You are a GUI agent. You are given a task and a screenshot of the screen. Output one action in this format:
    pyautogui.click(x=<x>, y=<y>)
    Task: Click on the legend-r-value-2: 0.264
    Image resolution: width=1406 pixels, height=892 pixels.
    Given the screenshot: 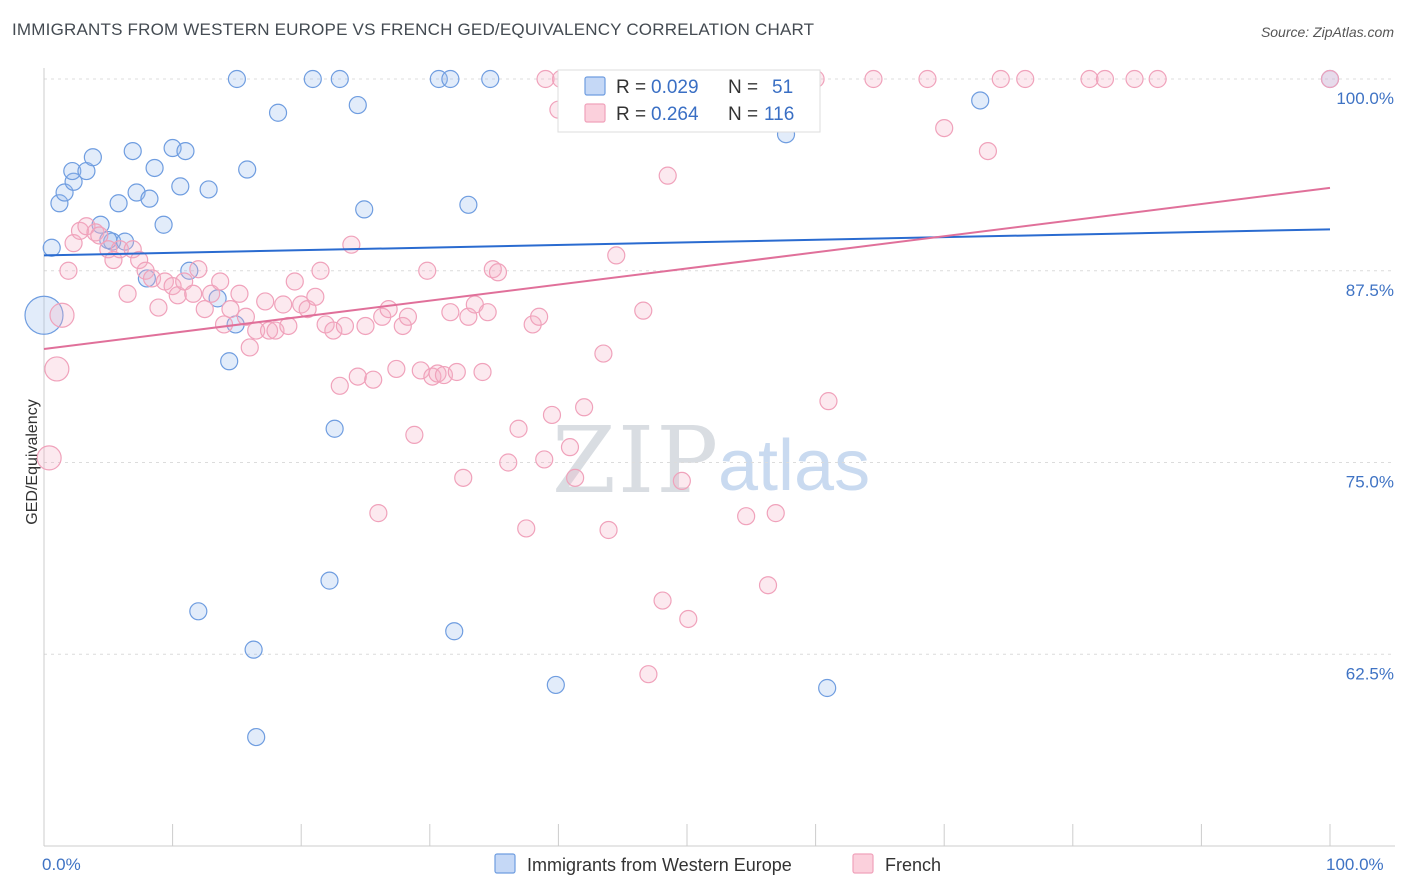 What is the action you would take?
    pyautogui.click(x=675, y=114)
    